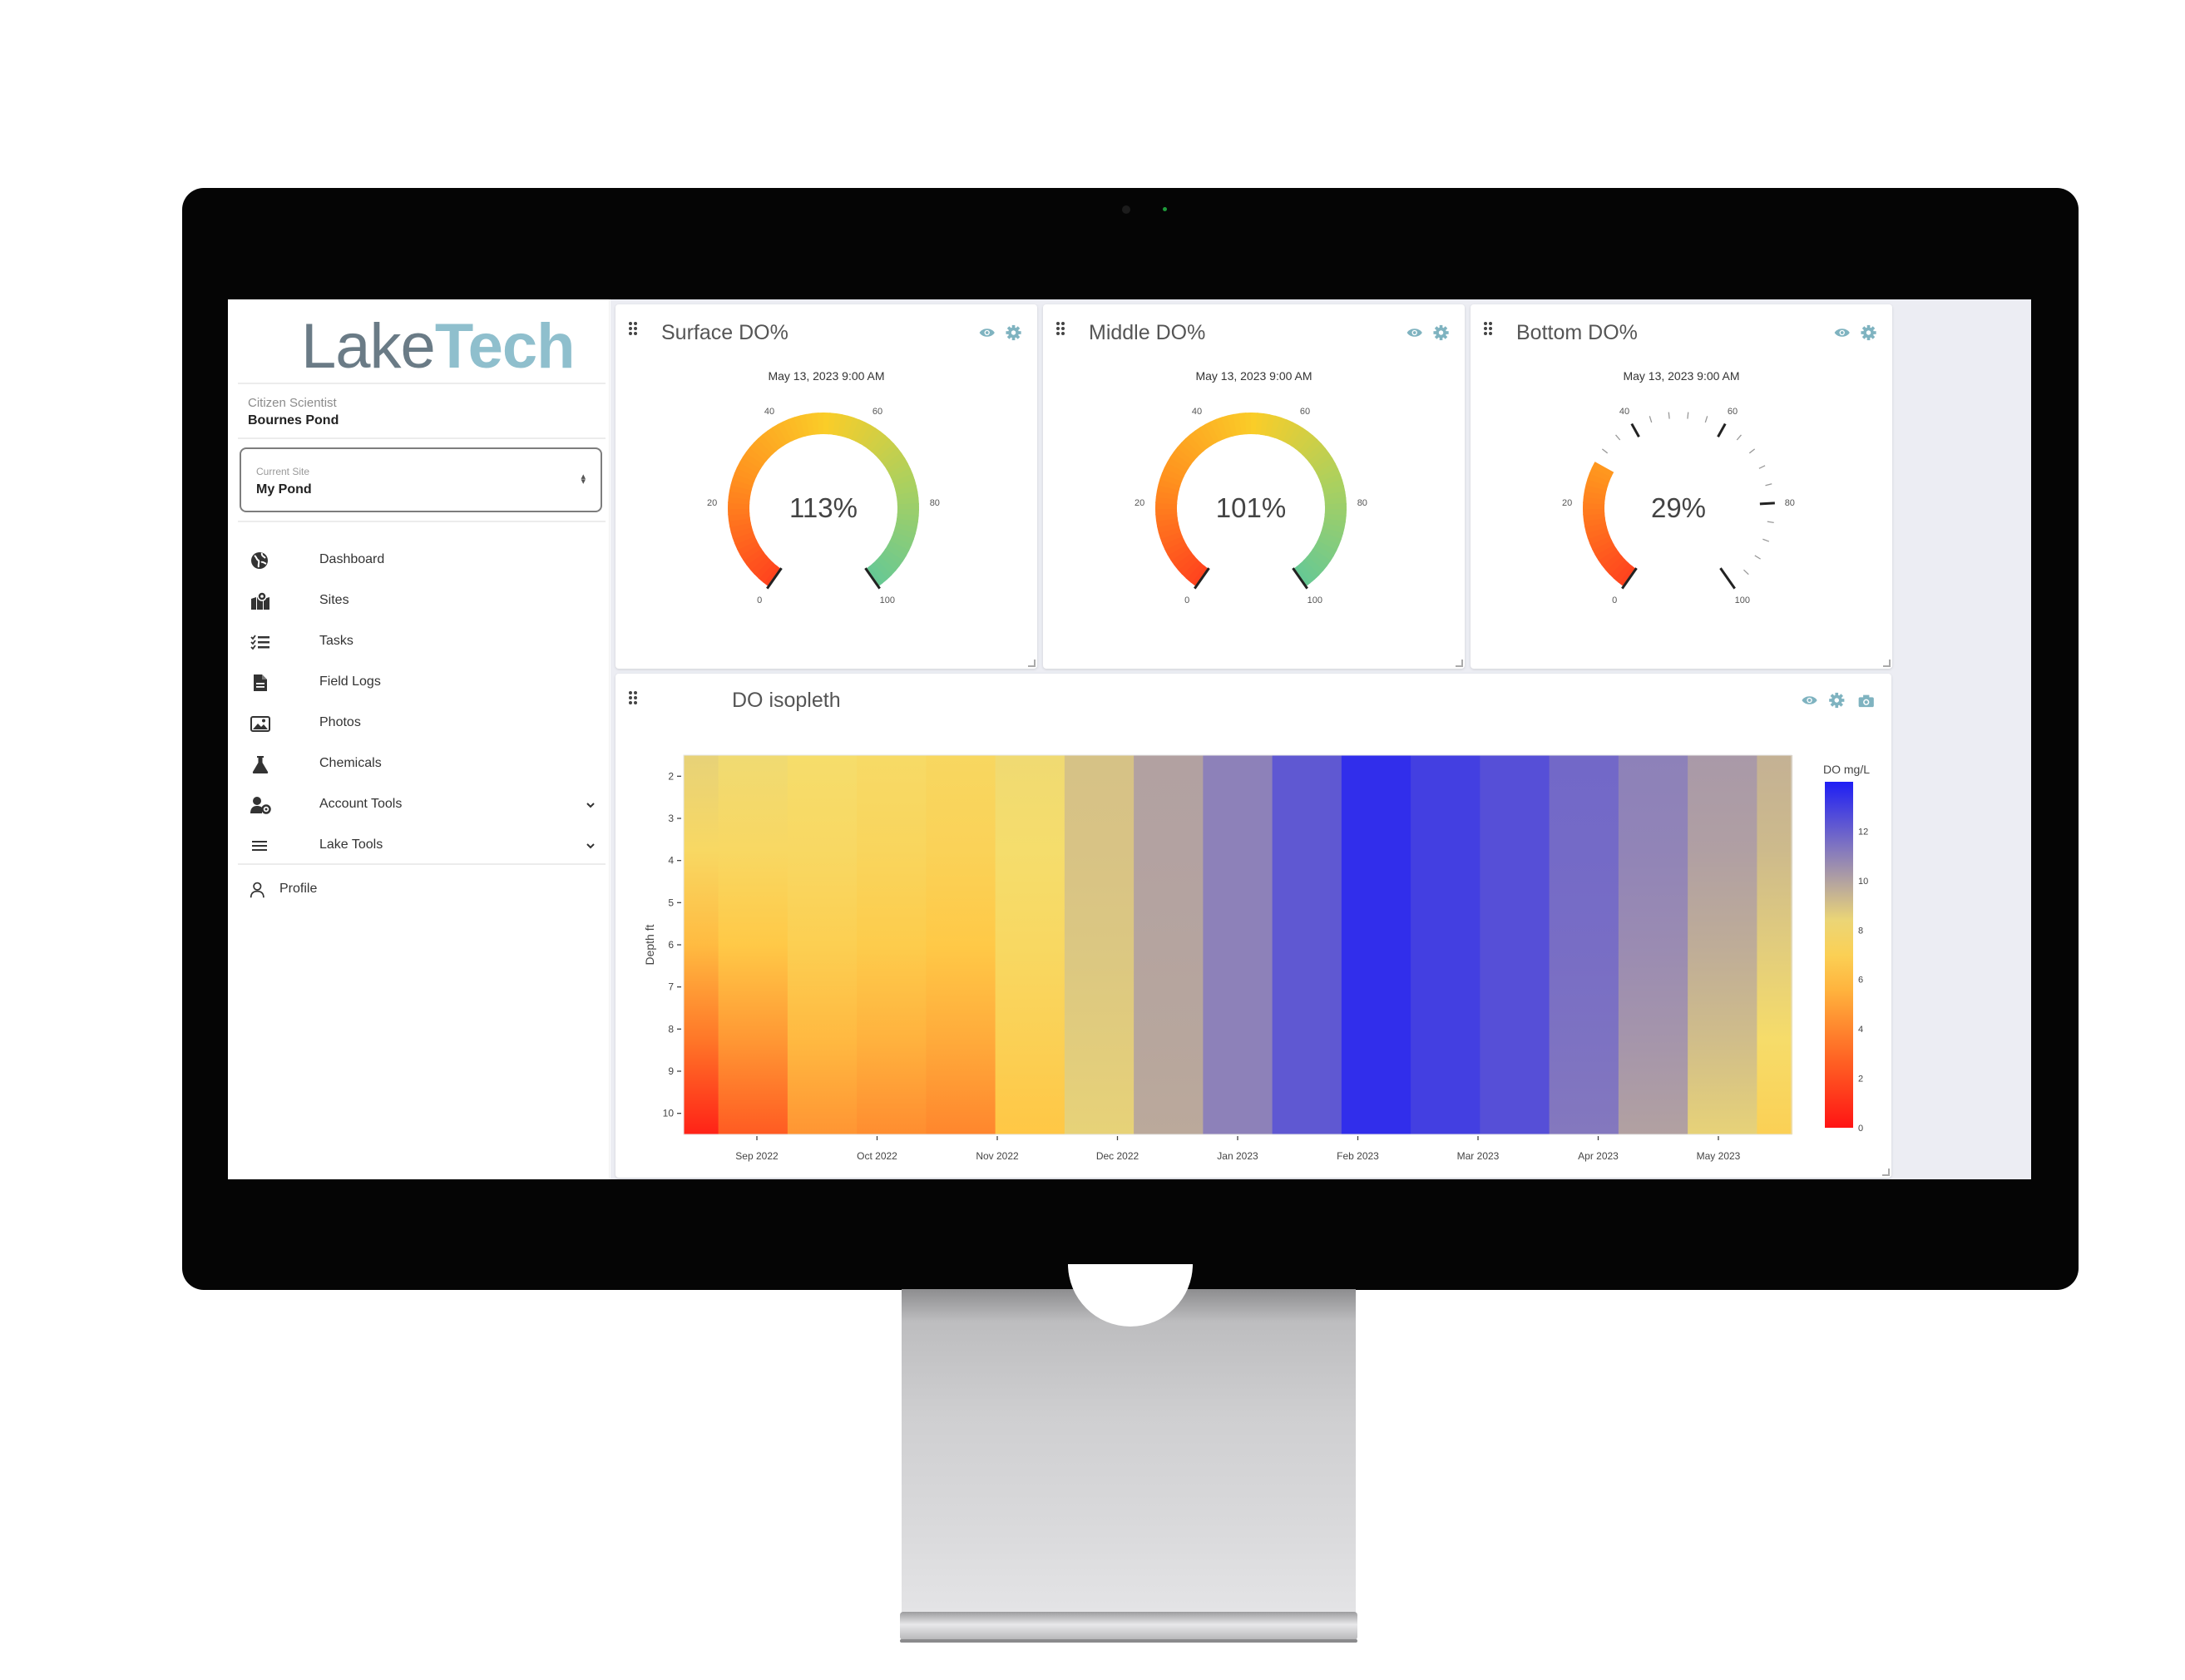 The height and width of the screenshot is (1680, 2185). What do you see at coordinates (260, 724) in the screenshot?
I see `image-icon` at bounding box center [260, 724].